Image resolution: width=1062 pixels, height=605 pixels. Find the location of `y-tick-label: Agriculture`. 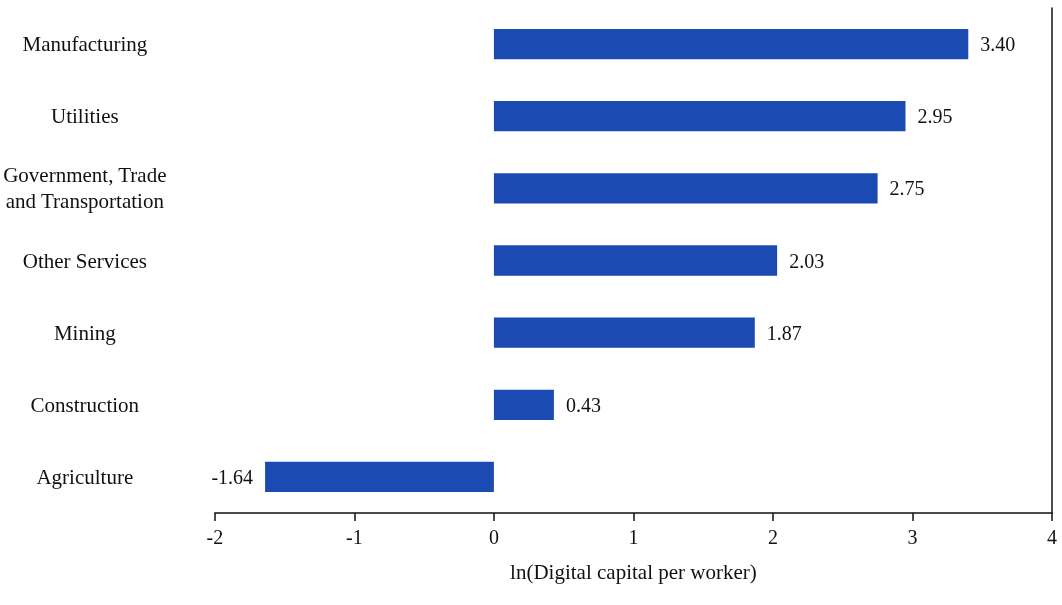

y-tick-label: Agriculture is located at coordinates (85, 476).